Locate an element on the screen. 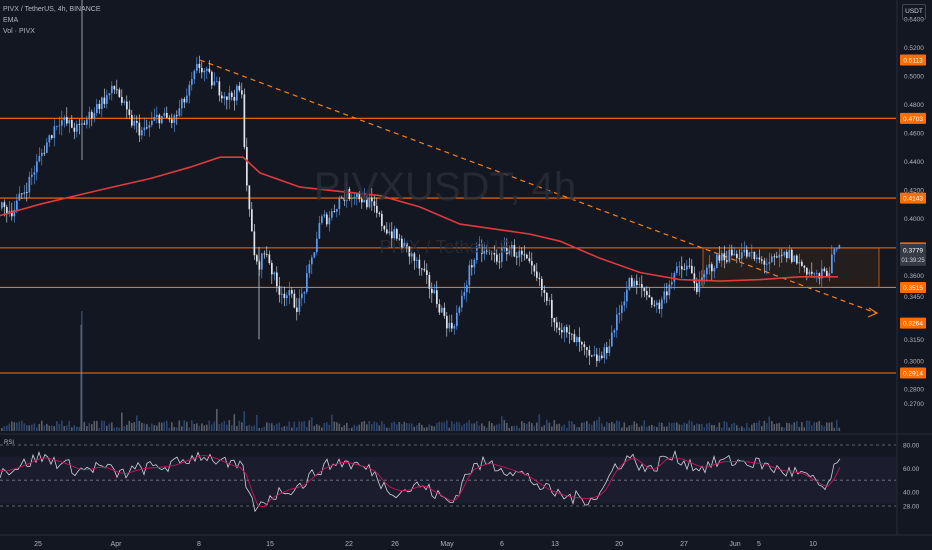 The height and width of the screenshot is (550, 932). ema-indicator-label: EMA is located at coordinates (11, 20).